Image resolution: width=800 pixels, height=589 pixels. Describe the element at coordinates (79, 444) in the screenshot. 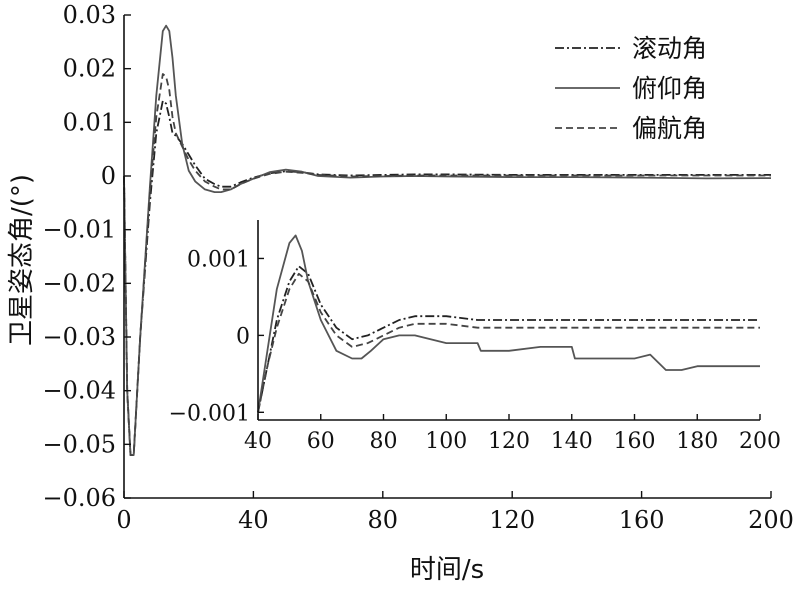

I see `main-y-tick-label-8: −0.05` at that location.